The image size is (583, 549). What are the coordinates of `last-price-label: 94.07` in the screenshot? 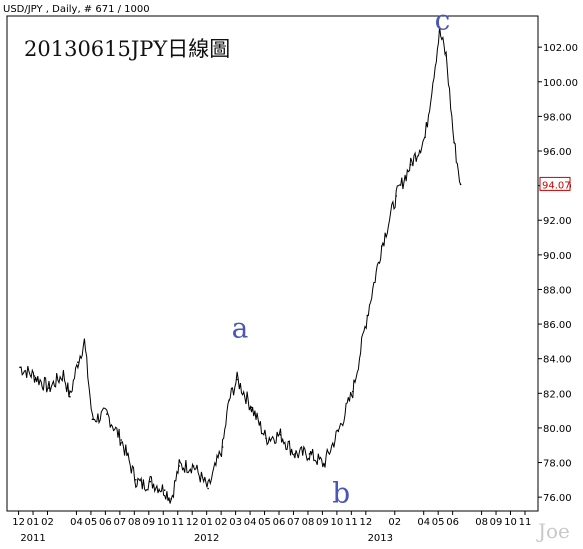 It's located at (556, 185).